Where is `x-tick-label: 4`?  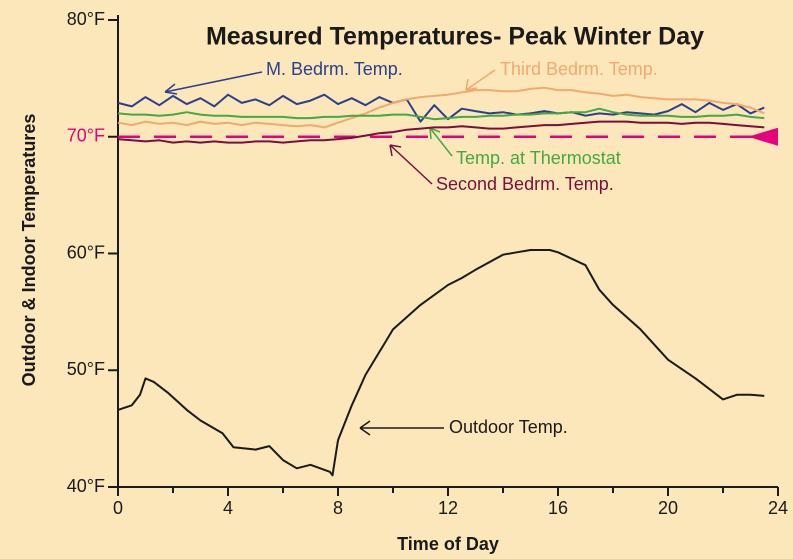 x-tick-label: 4 is located at coordinates (228, 508).